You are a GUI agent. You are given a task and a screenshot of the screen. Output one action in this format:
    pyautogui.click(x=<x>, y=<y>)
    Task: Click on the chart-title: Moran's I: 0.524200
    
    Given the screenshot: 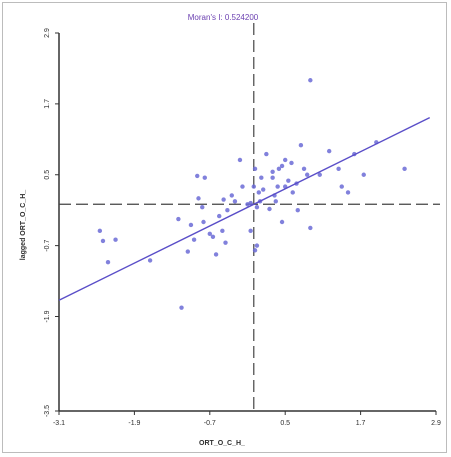 What is the action you would take?
    pyautogui.click(x=223, y=17)
    